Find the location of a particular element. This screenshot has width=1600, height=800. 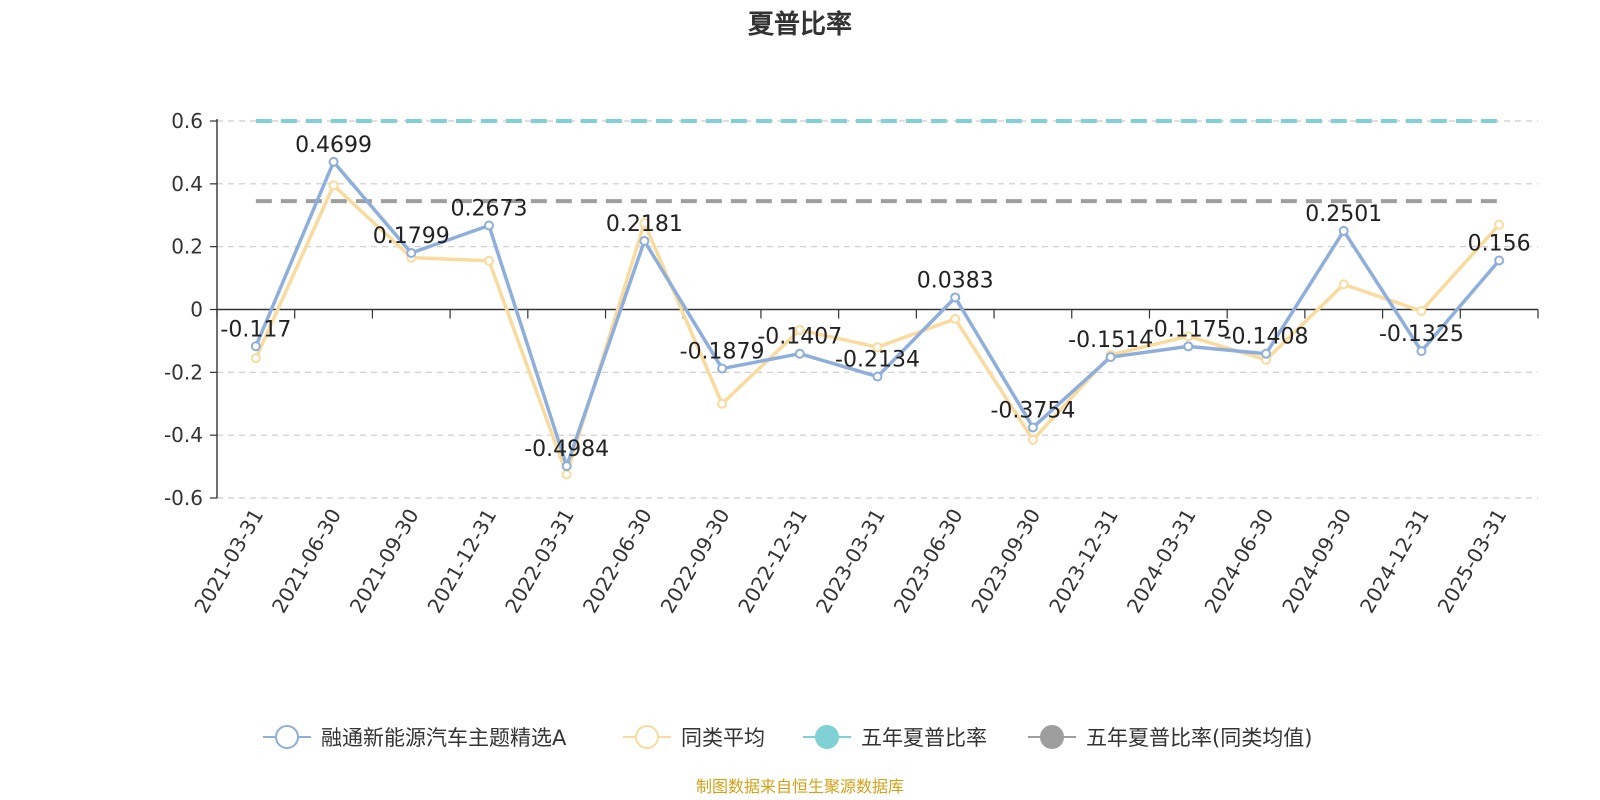

data-label: 0.156 is located at coordinates (1499, 243).